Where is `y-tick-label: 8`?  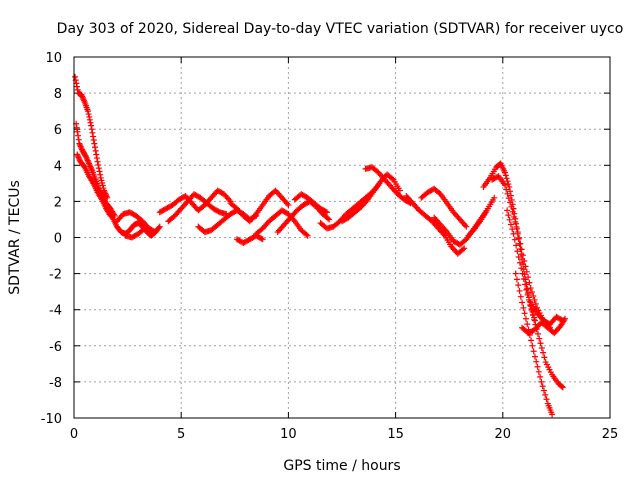
y-tick-label: 8 is located at coordinates (58, 94).